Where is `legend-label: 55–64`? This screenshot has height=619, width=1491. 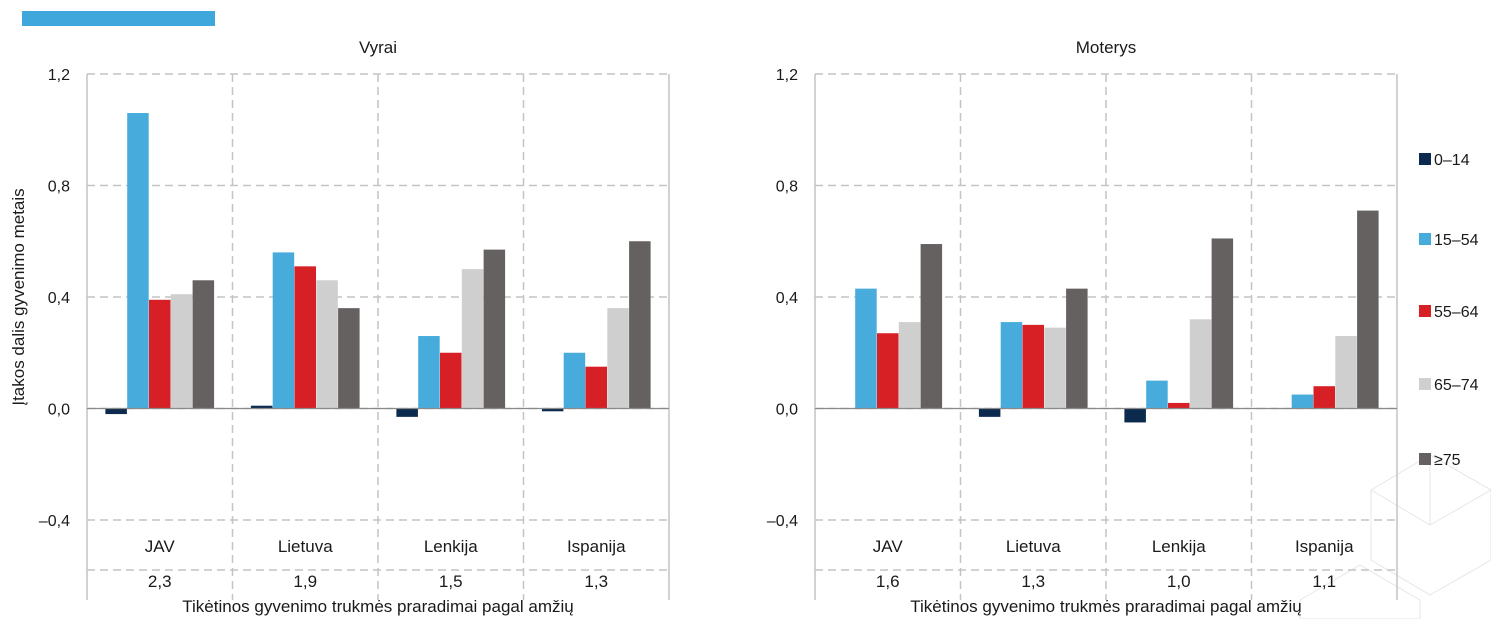 legend-label: 55–64 is located at coordinates (1456, 312).